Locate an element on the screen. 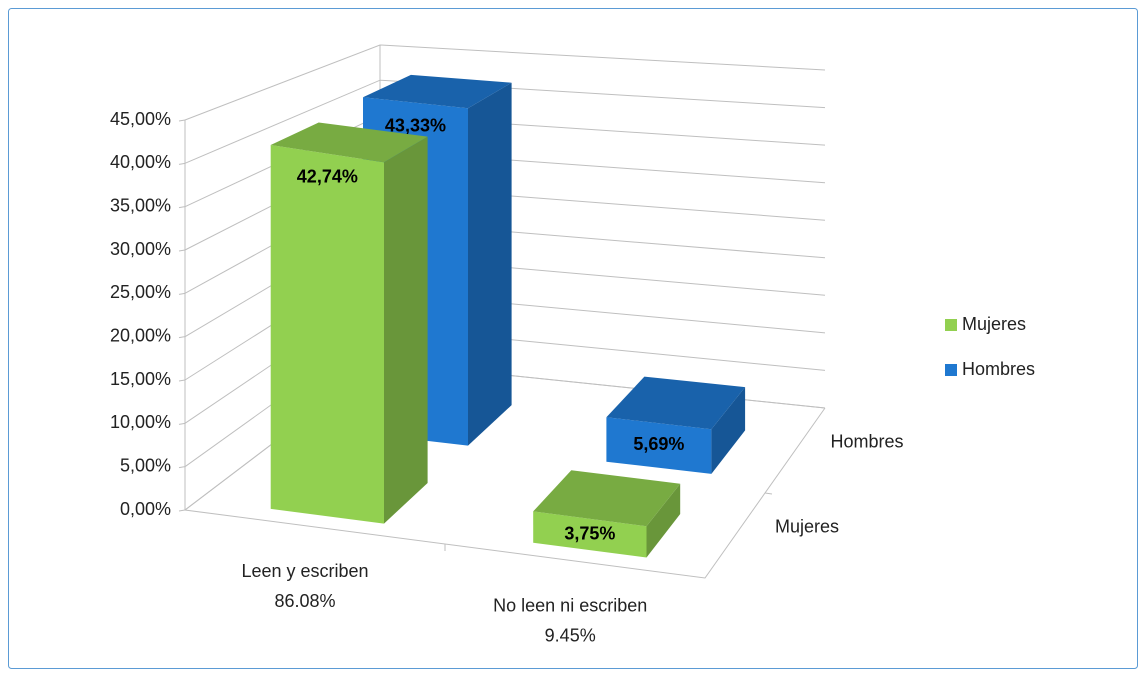  y-tick-label: 15,00% is located at coordinates (140, 379).